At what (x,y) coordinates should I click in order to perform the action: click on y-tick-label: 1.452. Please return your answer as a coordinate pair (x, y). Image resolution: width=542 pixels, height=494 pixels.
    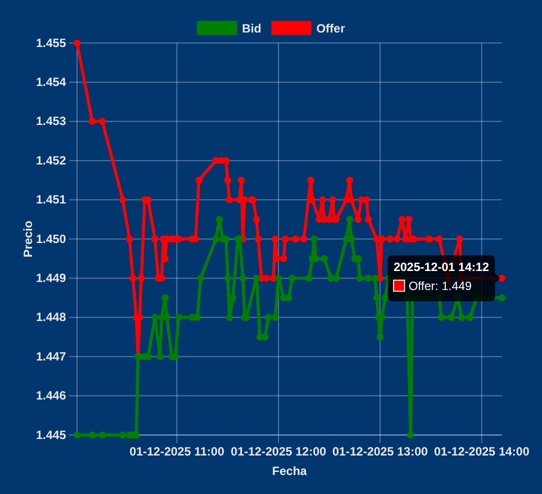
    Looking at the image, I should click on (51, 160).